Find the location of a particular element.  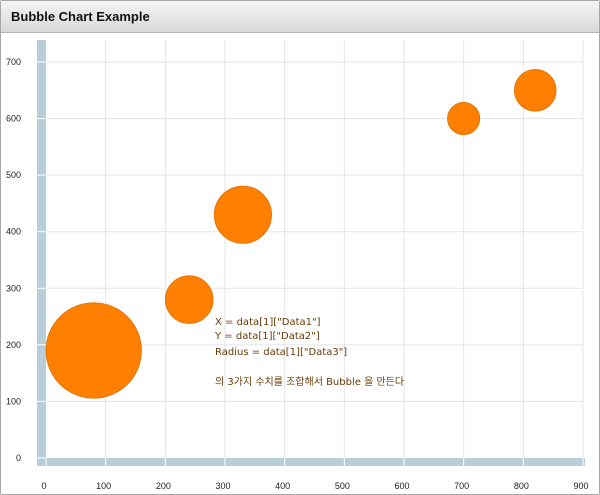

x-axis-bar is located at coordinates (311, 462).